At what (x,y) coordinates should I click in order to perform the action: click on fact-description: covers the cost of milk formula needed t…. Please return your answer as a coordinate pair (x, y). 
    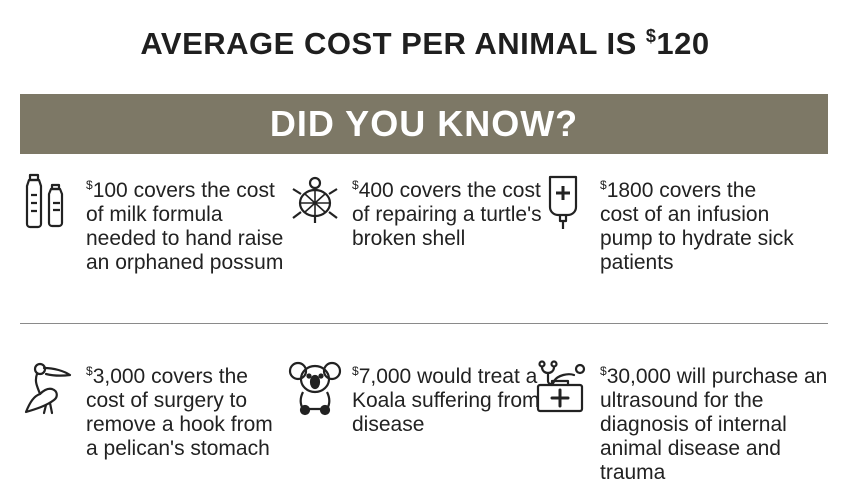
    Looking at the image, I should click on (185, 226).